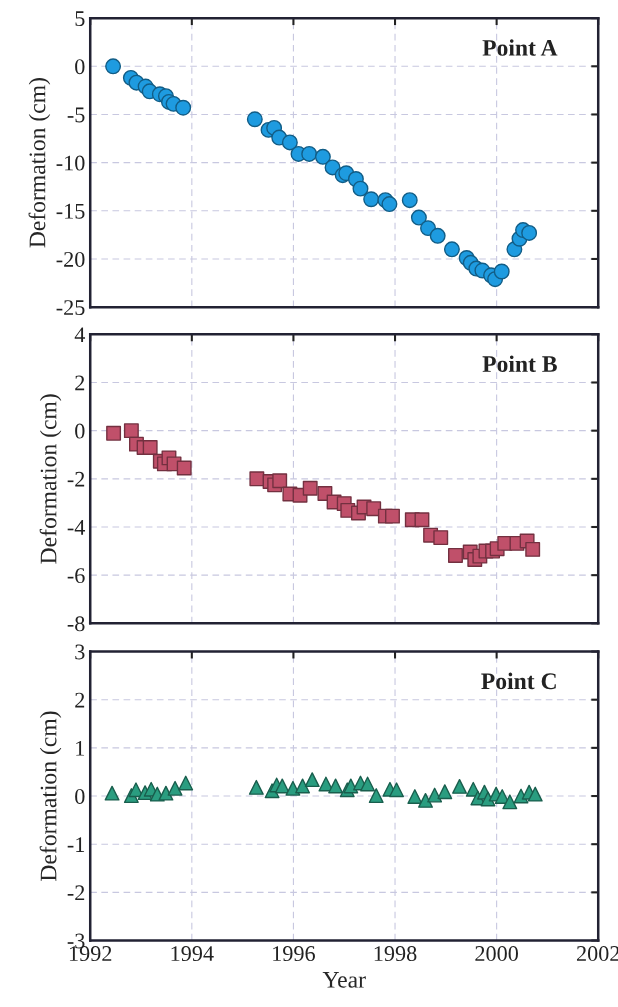 This screenshot has width=618, height=1007. What do you see at coordinates (80, 652) in the screenshot?
I see `y-tick-label: 3` at bounding box center [80, 652].